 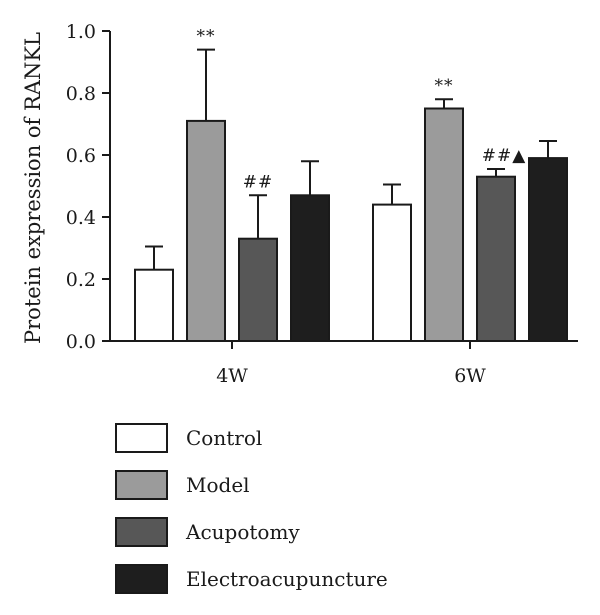 What do you see at coordinates (141, 579) in the screenshot?
I see `legend-swatch-electroacupuncture` at bounding box center [141, 579].